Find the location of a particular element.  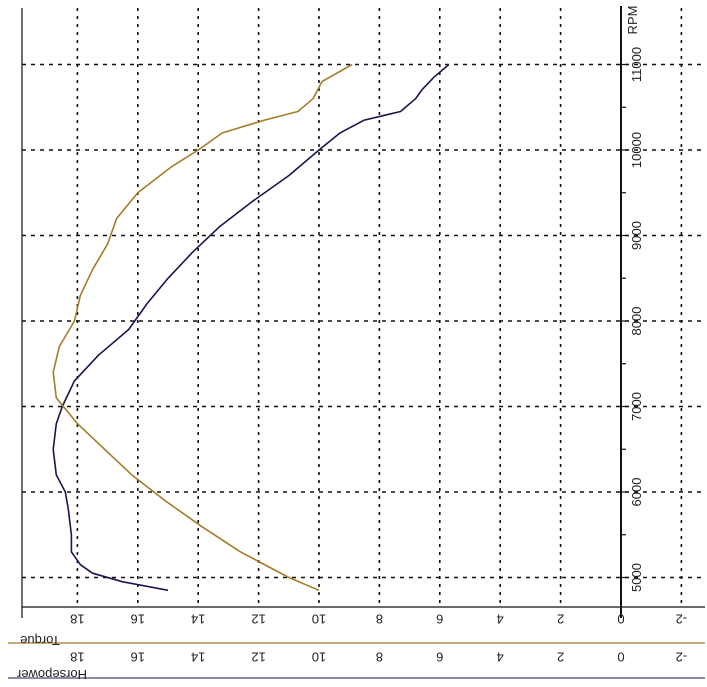

torque-tick-label: 10 is located at coordinates (319, 619).